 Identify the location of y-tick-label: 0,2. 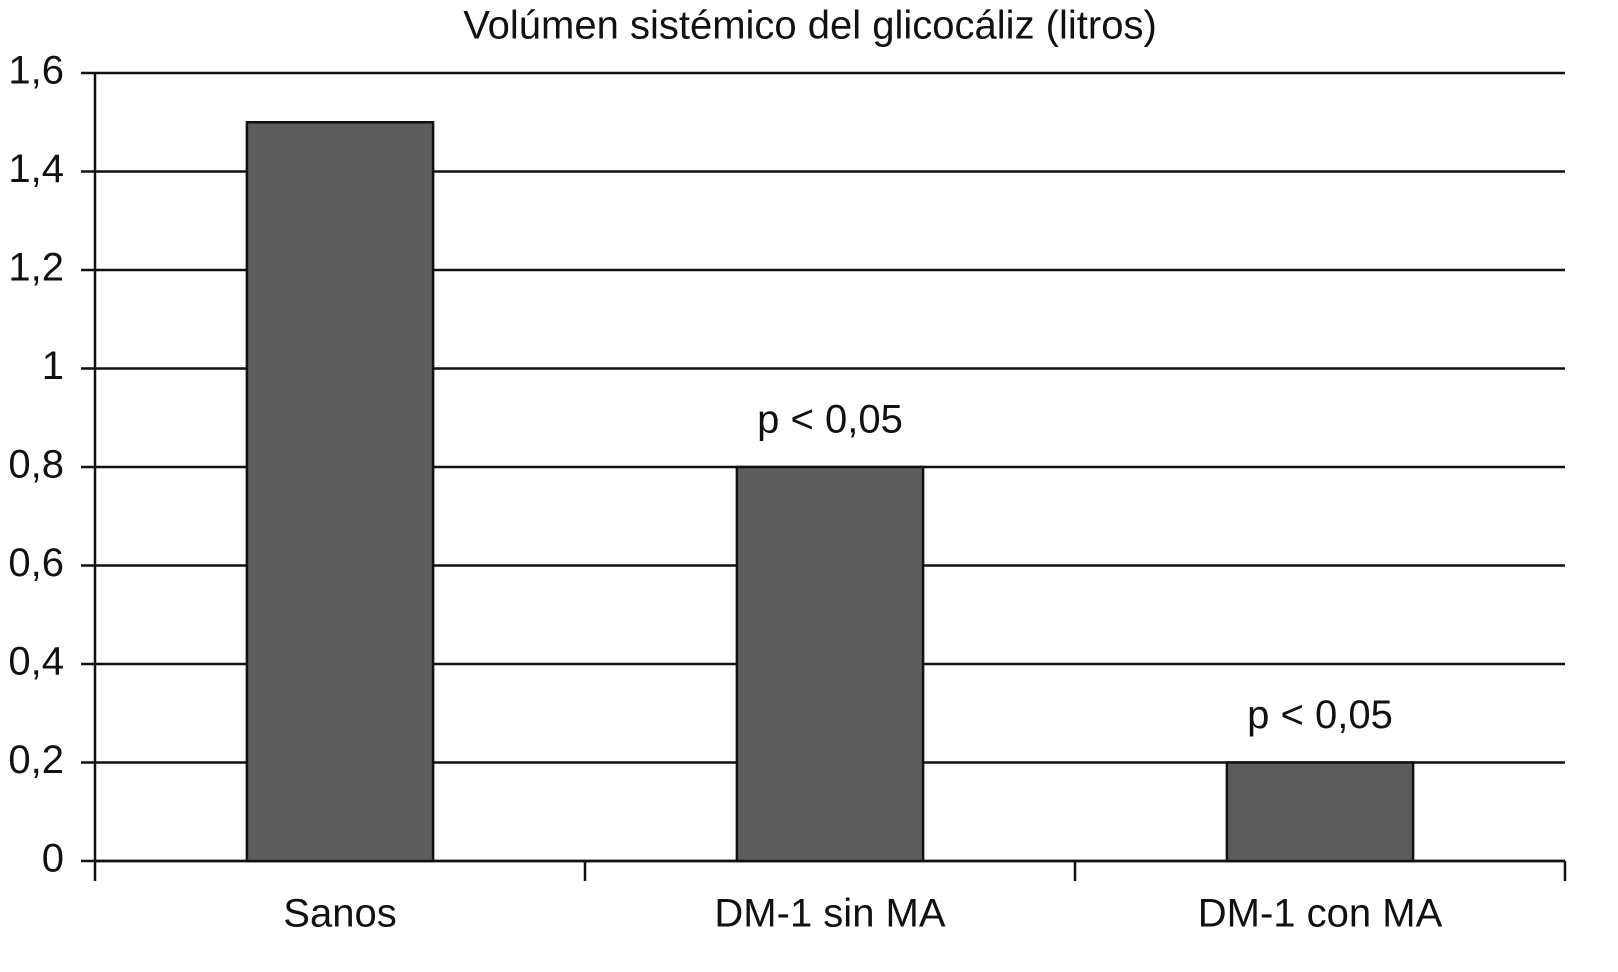
(36, 760).